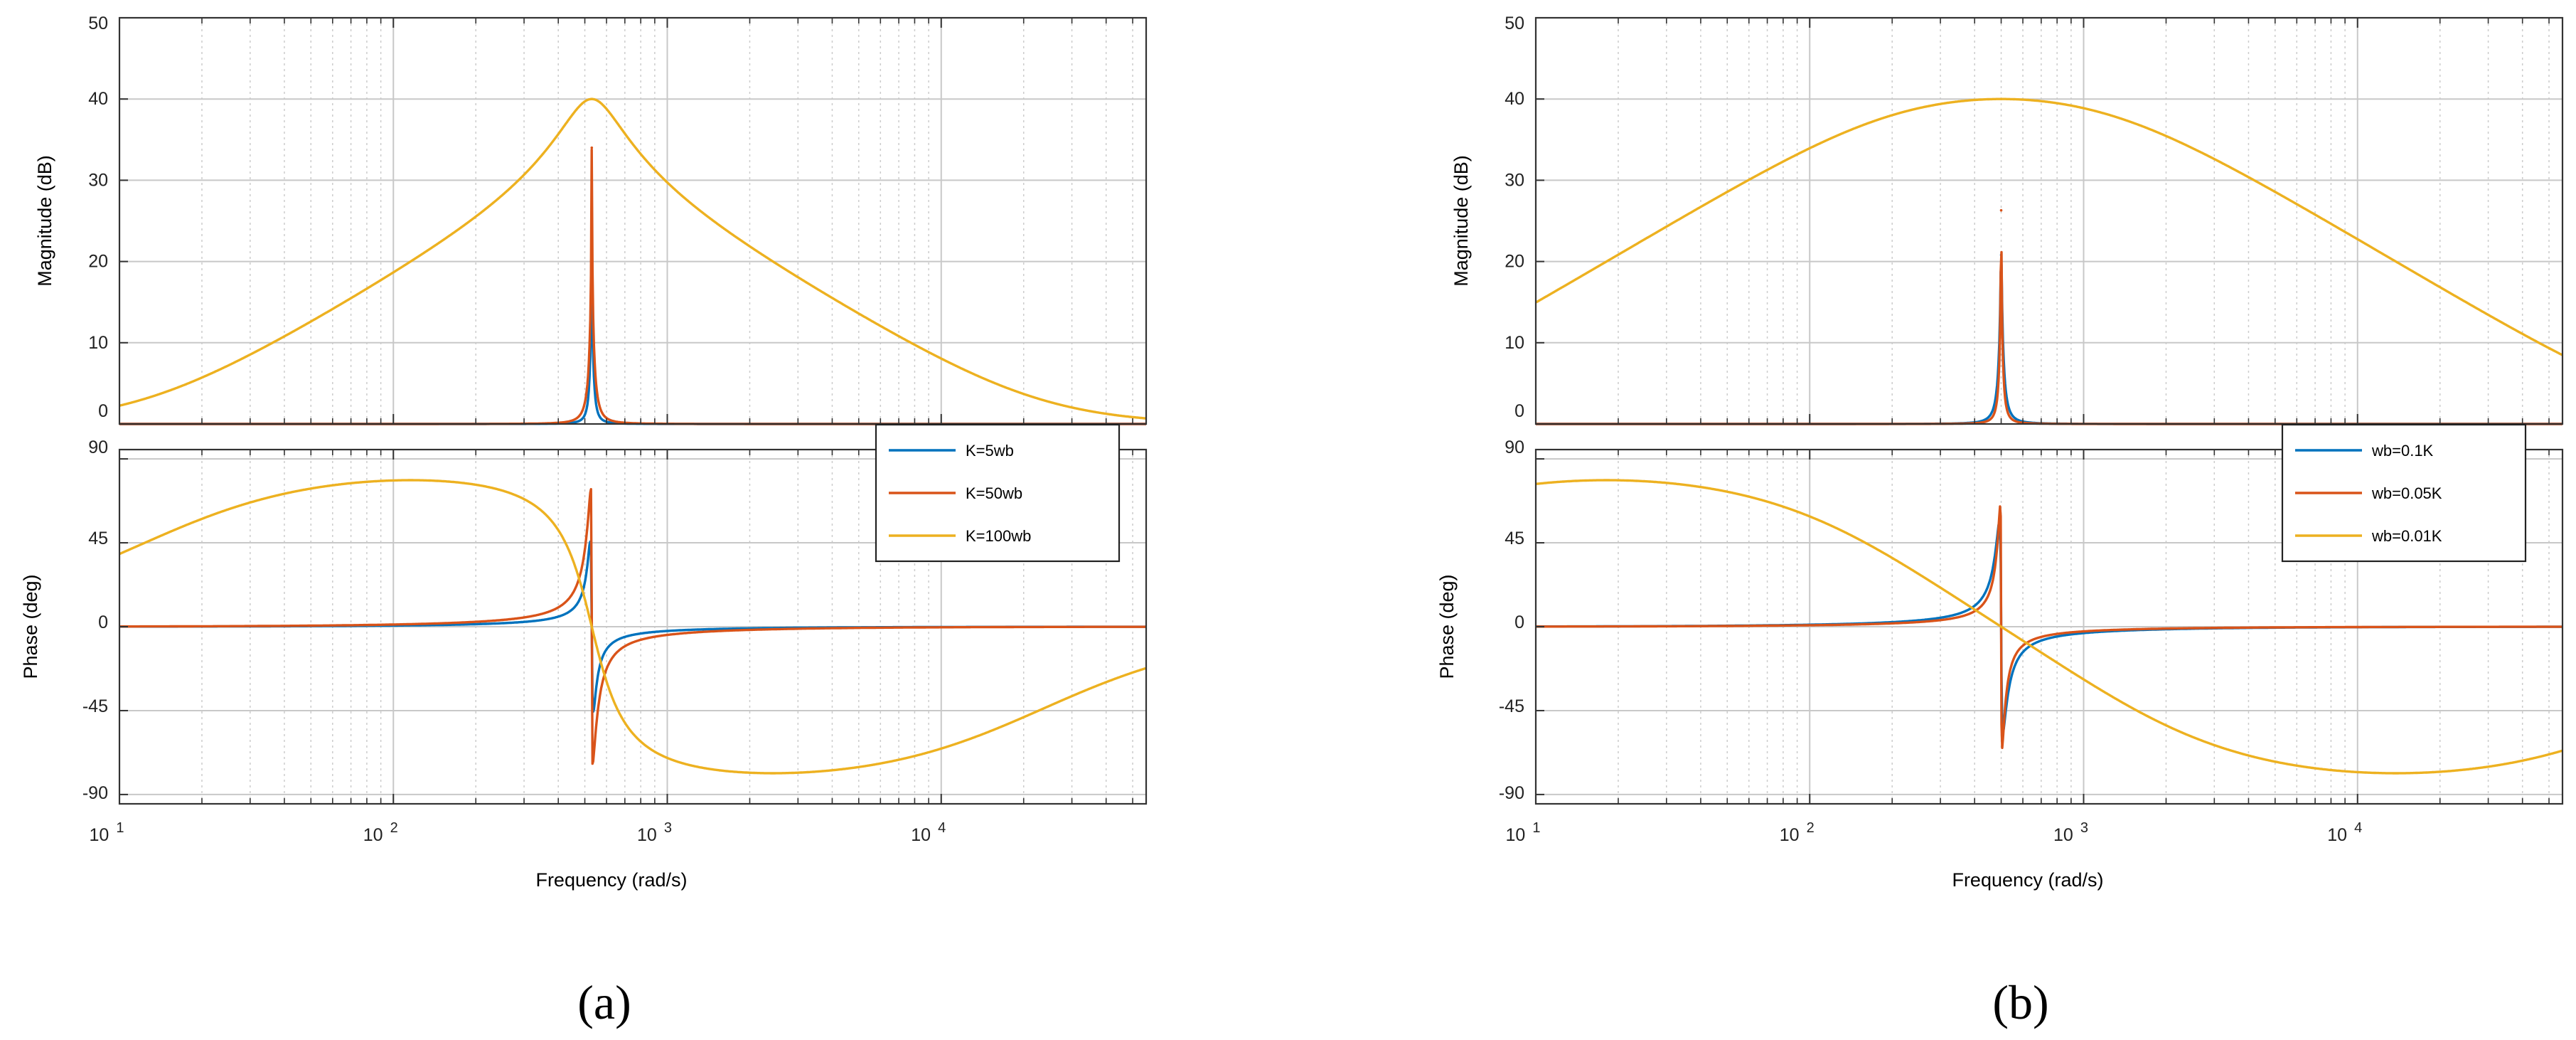 This screenshot has height=1040, width=2576. What do you see at coordinates (592, 147) in the screenshot?
I see `peak-marker-K=50wb` at bounding box center [592, 147].